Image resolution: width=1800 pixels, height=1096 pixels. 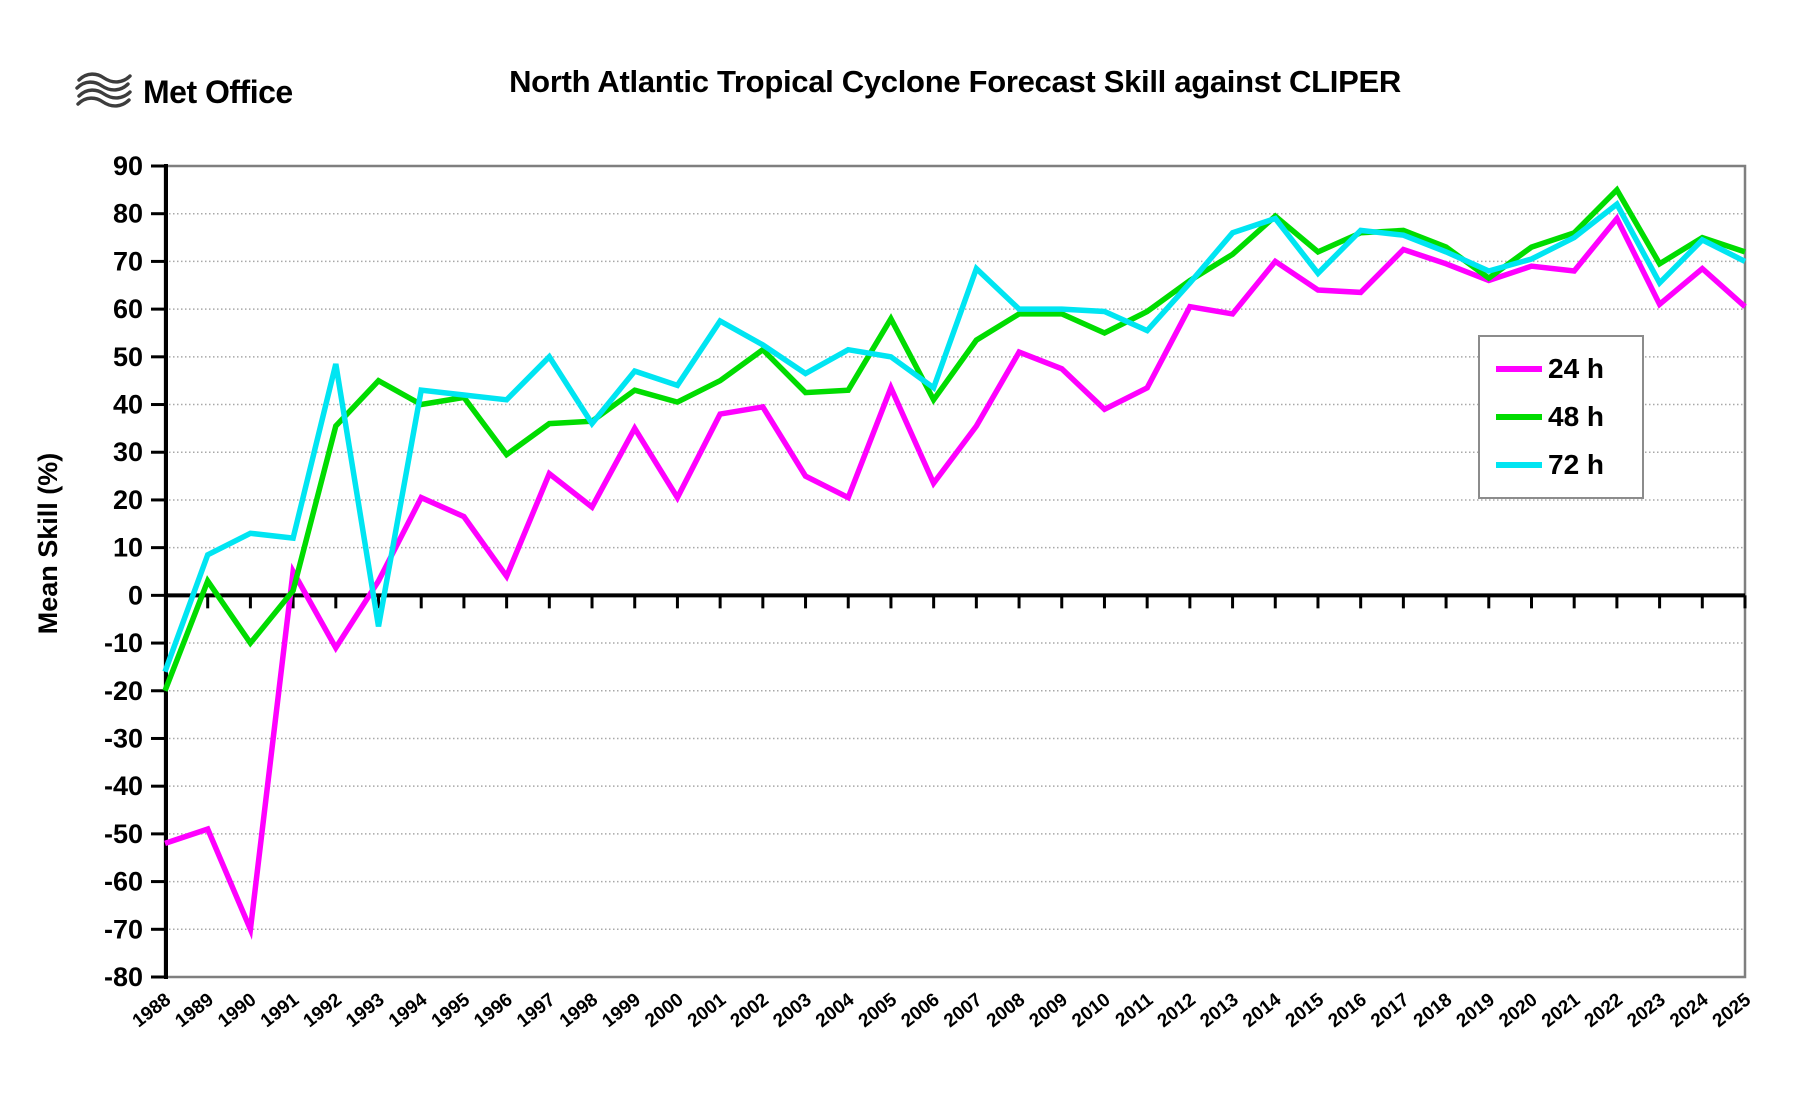 I want to click on x-axis-label-2003: 2003, so click(x=792, y=1010).